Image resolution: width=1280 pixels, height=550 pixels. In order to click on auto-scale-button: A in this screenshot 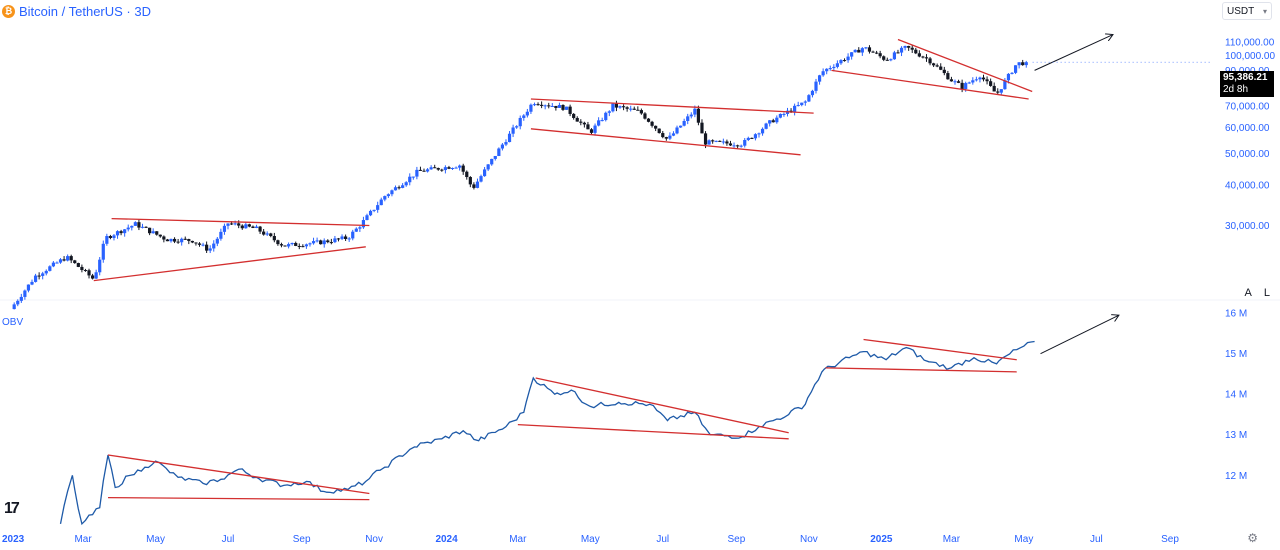, I will do `click(1248, 293)`.